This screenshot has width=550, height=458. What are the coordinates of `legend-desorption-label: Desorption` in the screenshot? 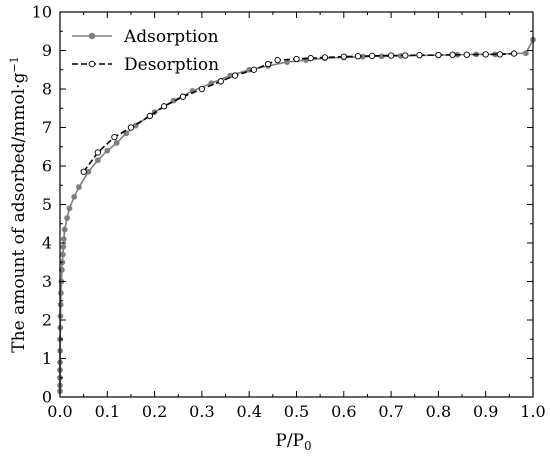 It's located at (171, 65).